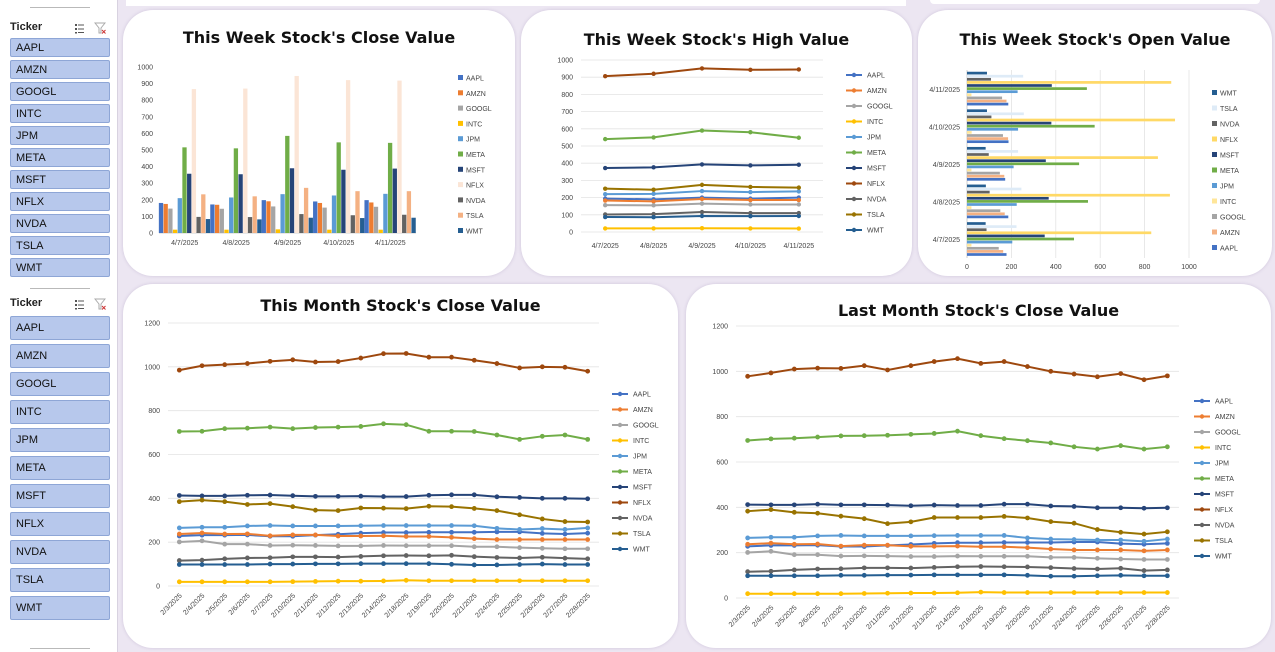 Image resolution: width=1275 pixels, height=652 pixels. I want to click on legend-label-tsla: TSLA, so click(1224, 541).